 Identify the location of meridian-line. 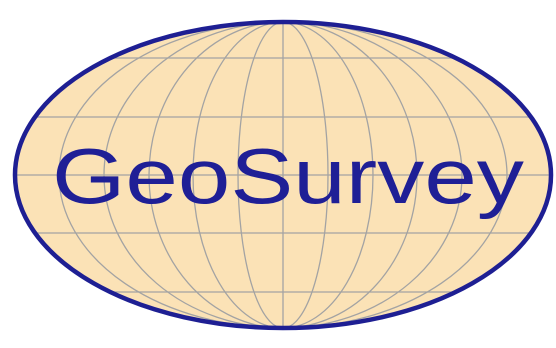
(283, 175).